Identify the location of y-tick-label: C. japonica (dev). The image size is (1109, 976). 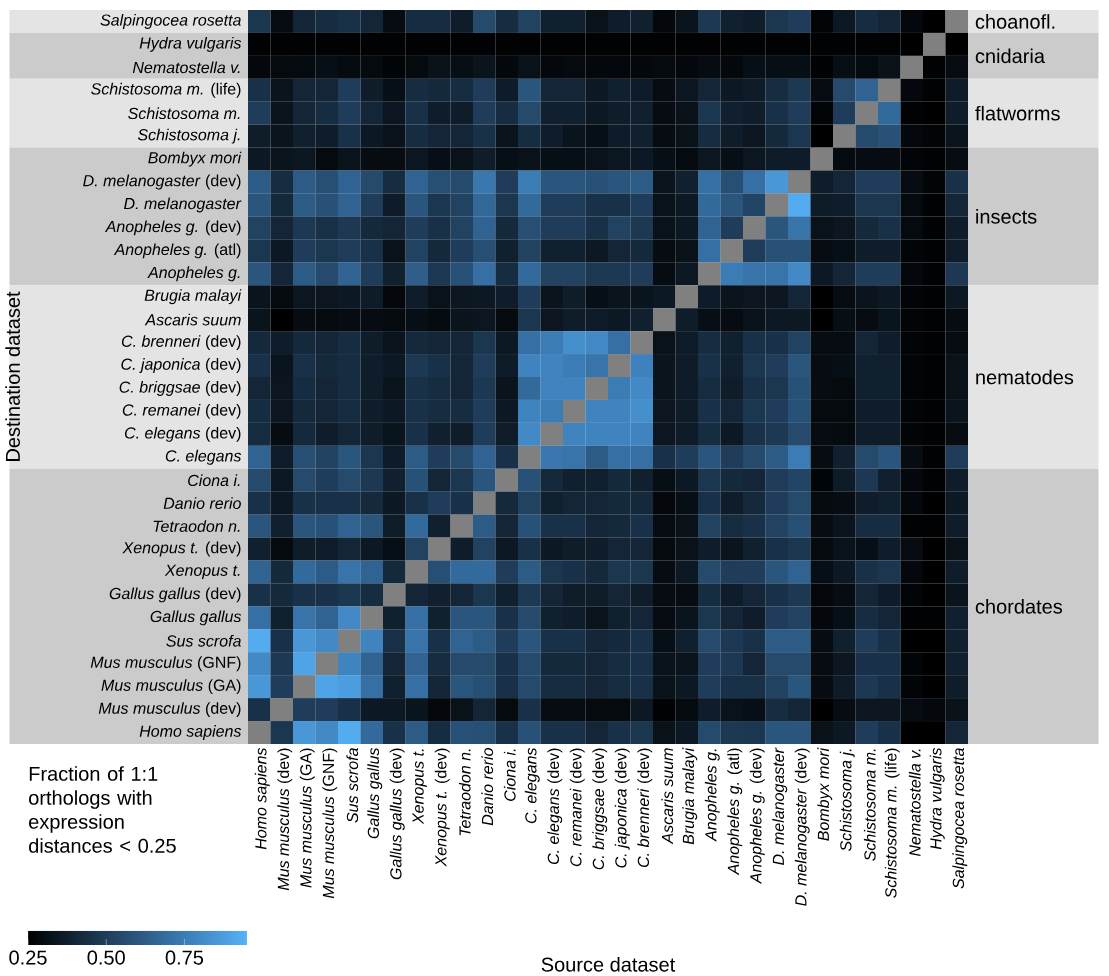
(181, 365).